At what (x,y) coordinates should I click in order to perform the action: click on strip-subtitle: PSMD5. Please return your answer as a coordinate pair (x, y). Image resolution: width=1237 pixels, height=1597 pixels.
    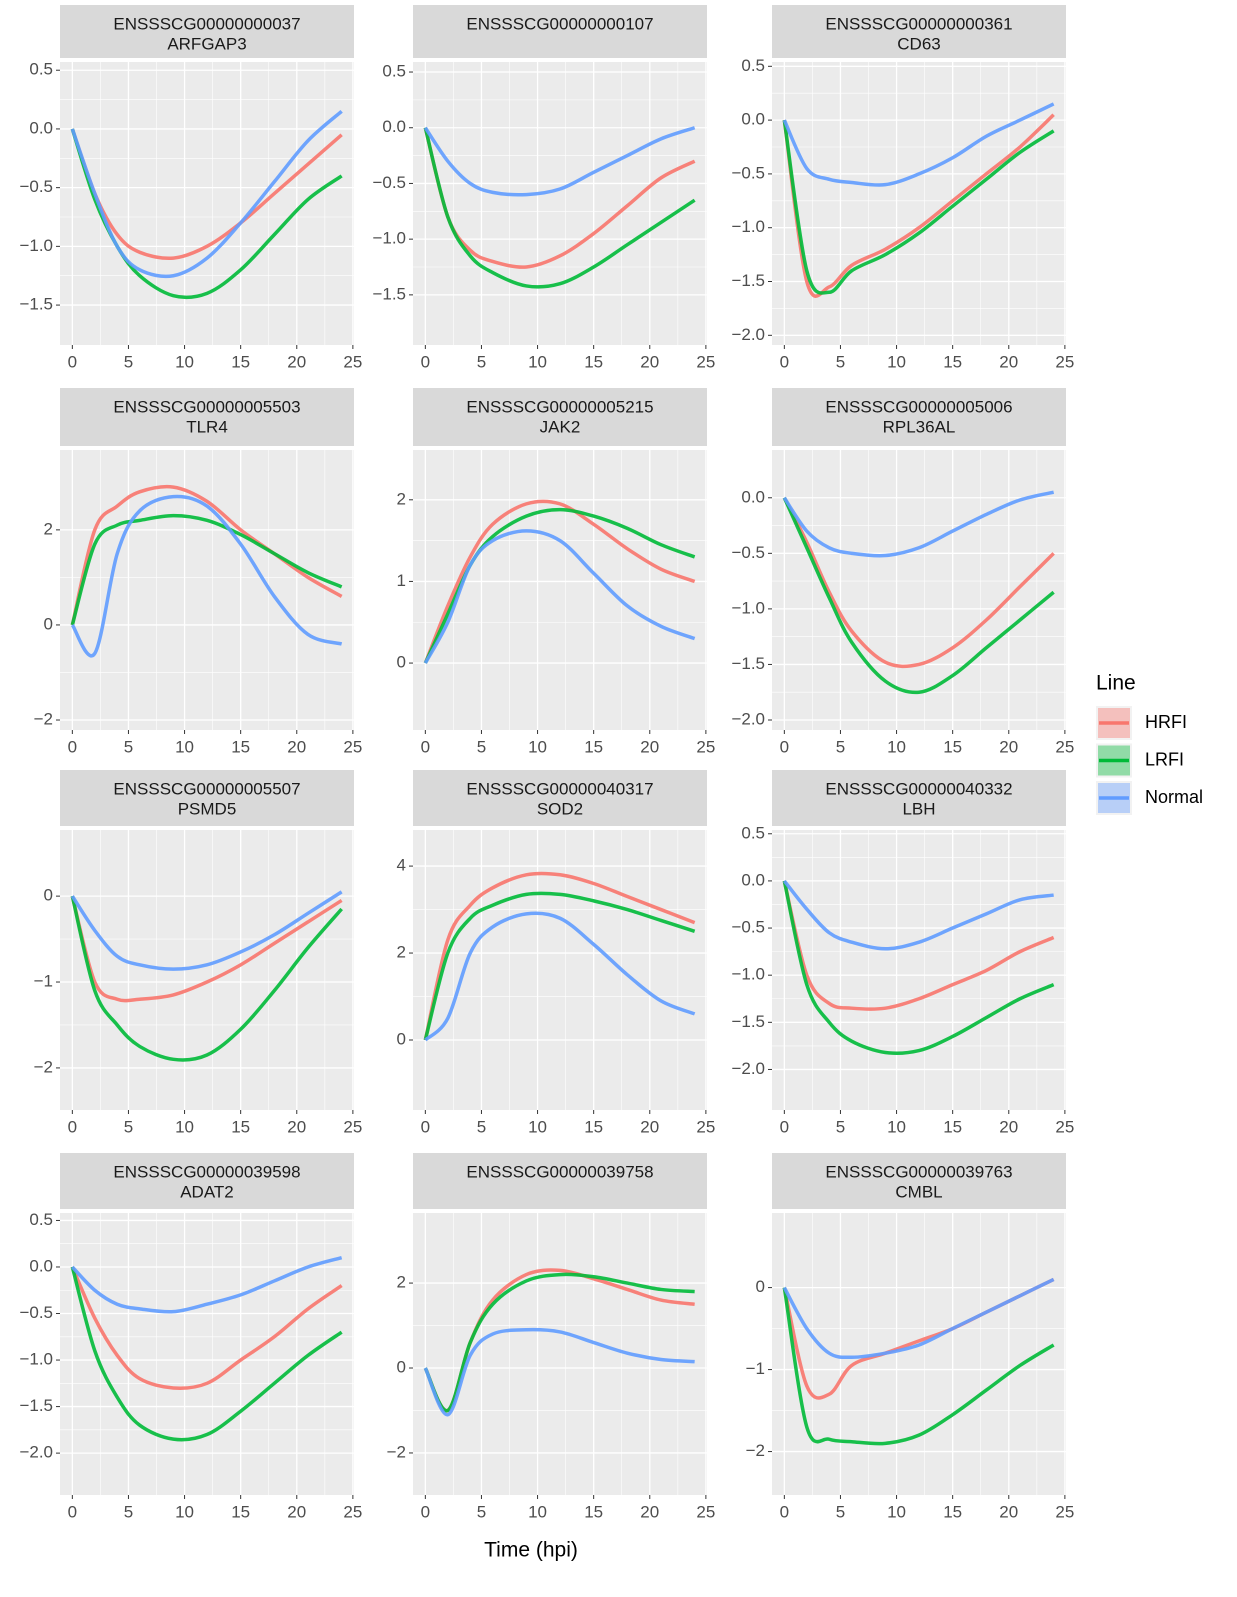
    Looking at the image, I should click on (207, 808).